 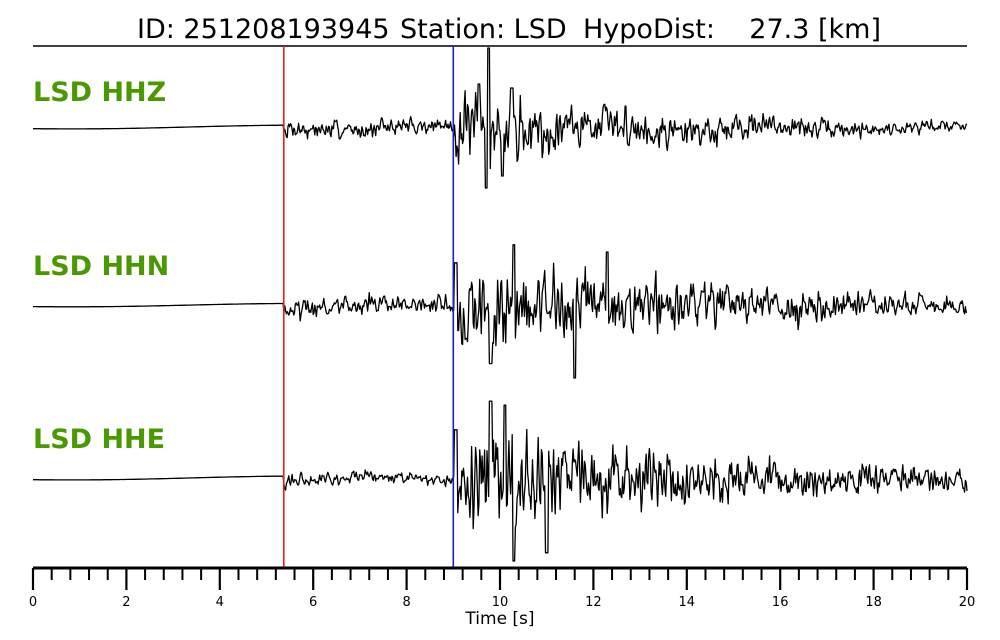 I want to click on x-tick-label: 10, so click(x=500, y=602).